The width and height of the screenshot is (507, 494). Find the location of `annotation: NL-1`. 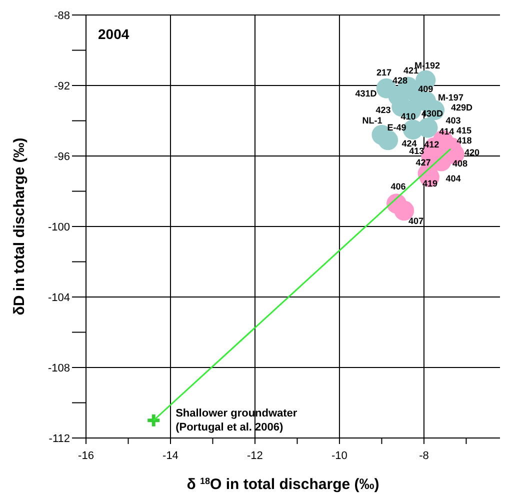

annotation: NL-1 is located at coordinates (372, 121).